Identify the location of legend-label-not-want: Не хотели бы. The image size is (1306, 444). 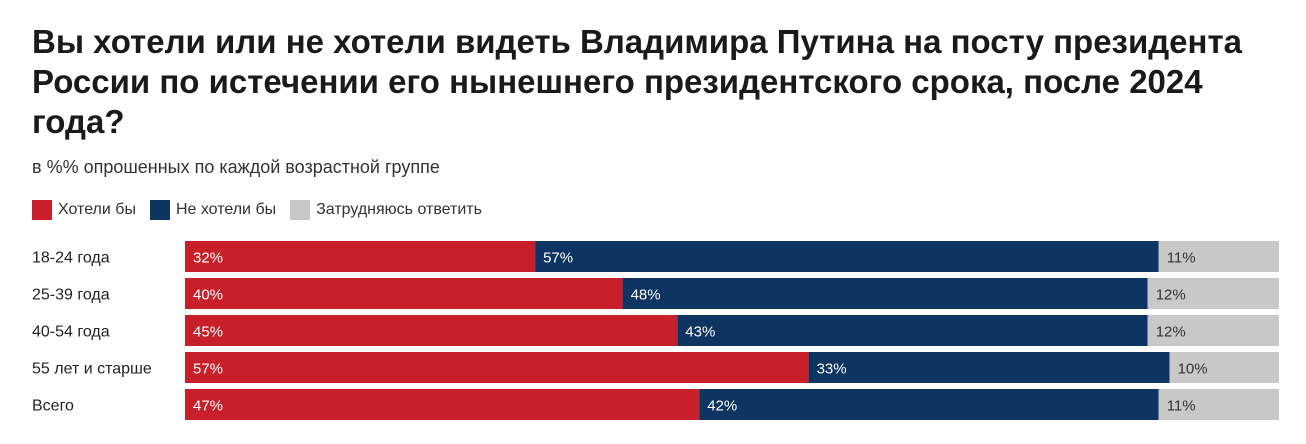
(226, 209).